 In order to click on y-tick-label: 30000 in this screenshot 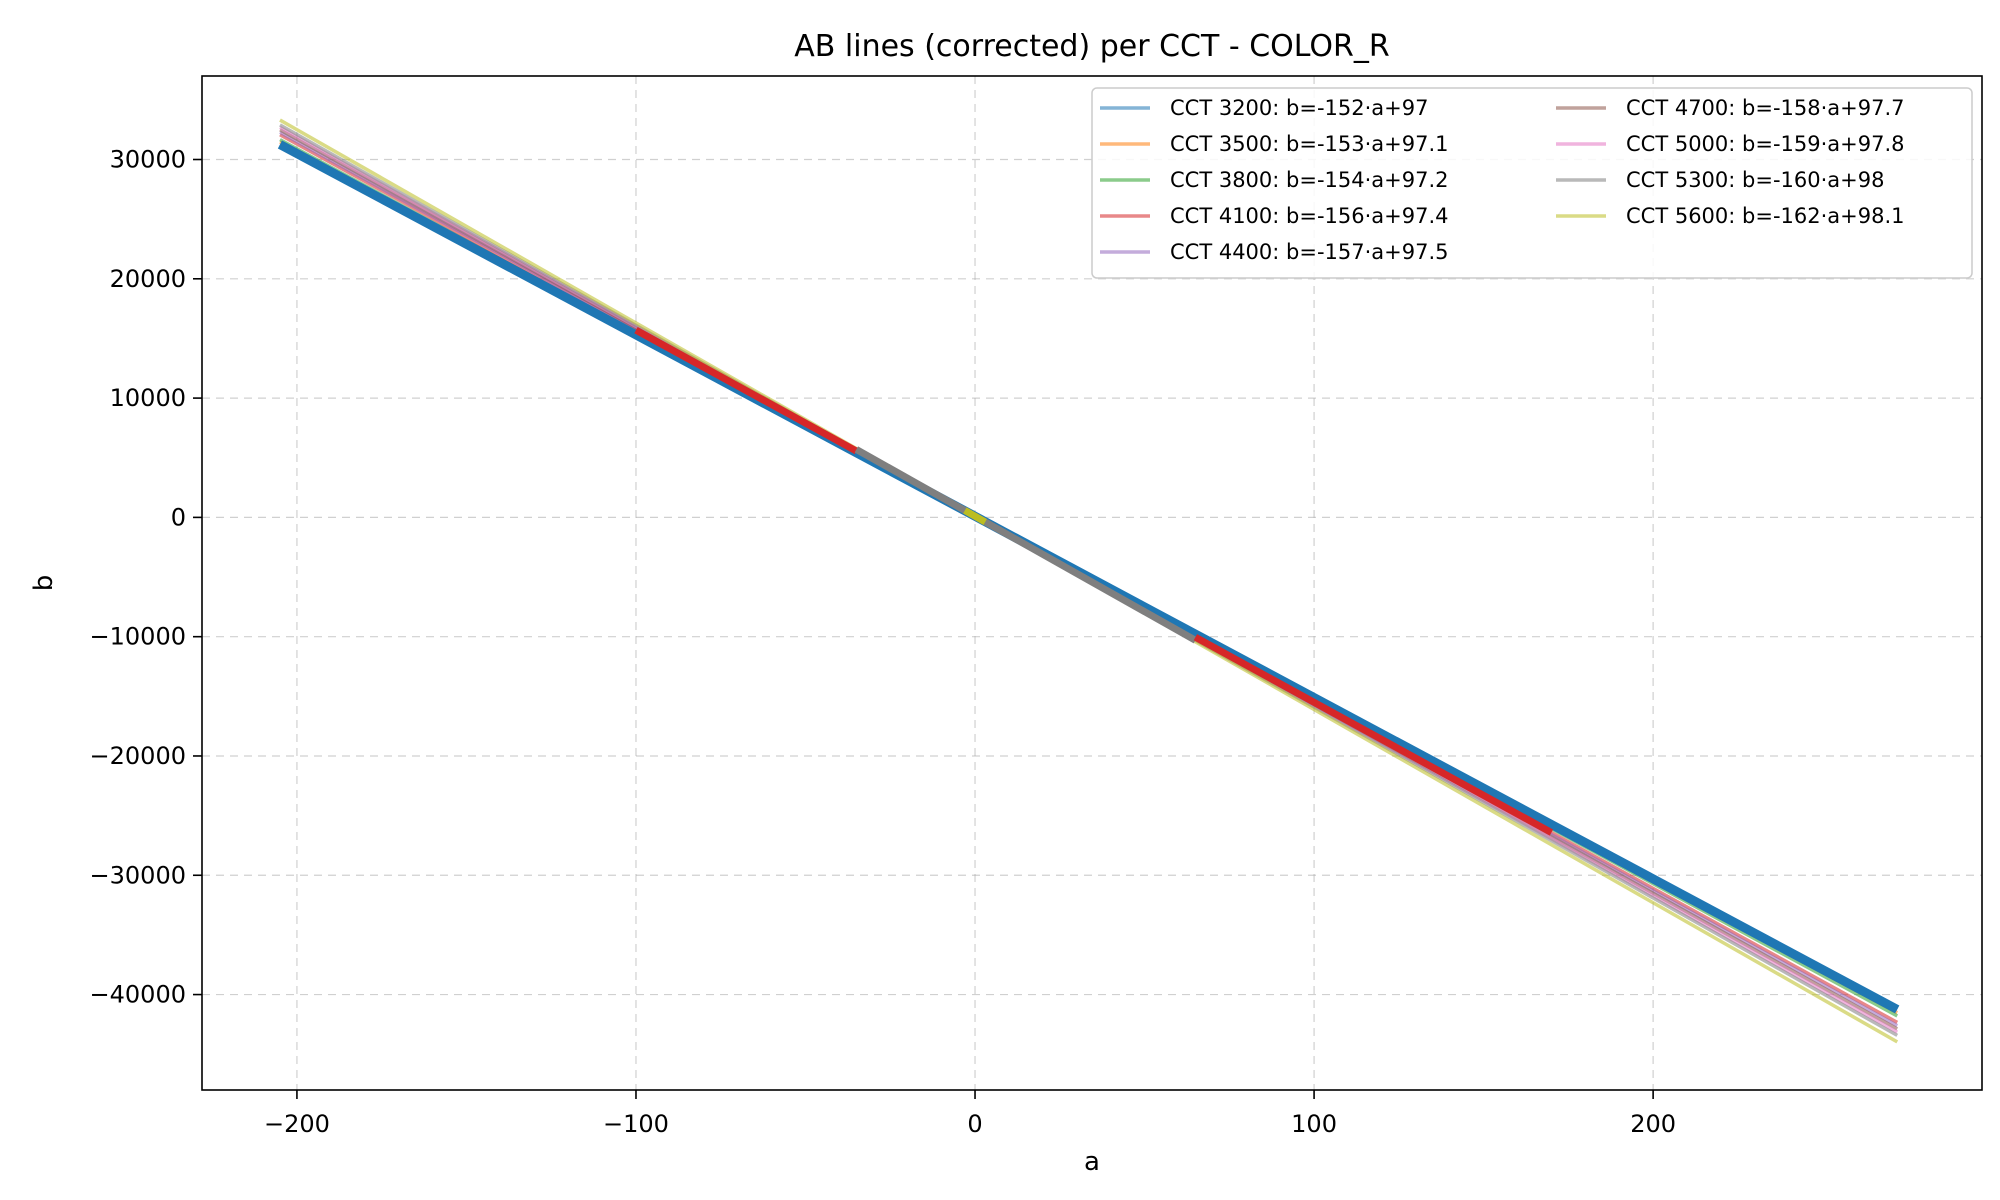, I will do `click(148, 160)`.